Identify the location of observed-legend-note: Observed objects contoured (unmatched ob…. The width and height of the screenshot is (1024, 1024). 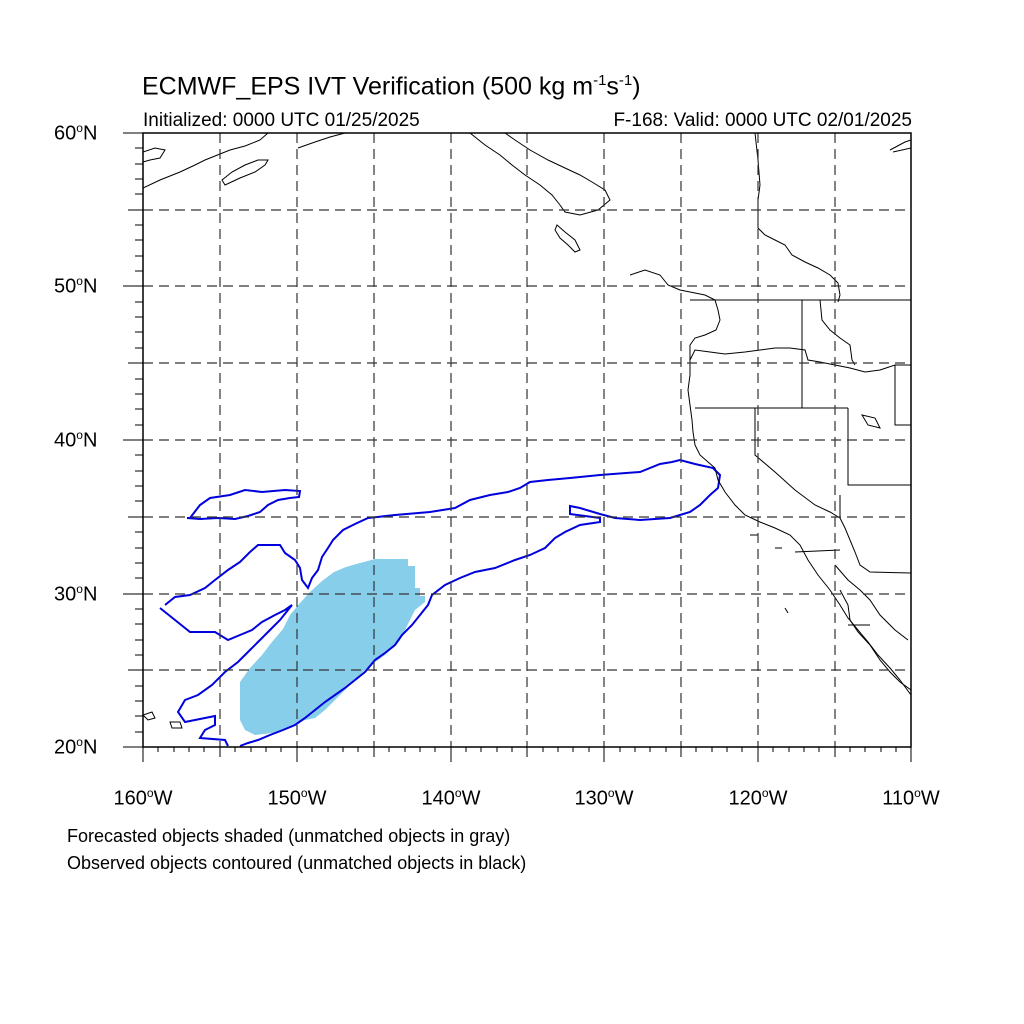
(297, 863).